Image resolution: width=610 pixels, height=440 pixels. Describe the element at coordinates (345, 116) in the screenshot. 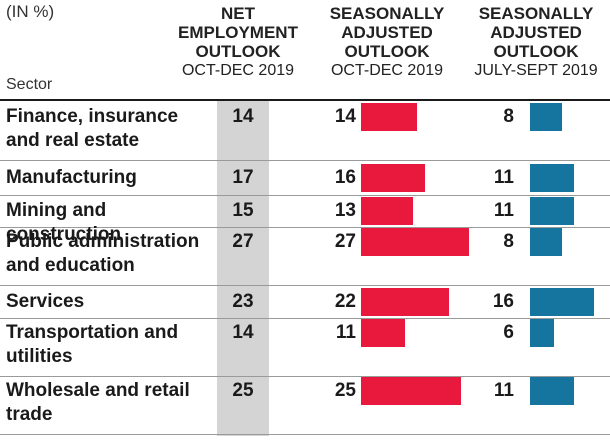

I see `adjusted-oct-dec-value: 14` at that location.